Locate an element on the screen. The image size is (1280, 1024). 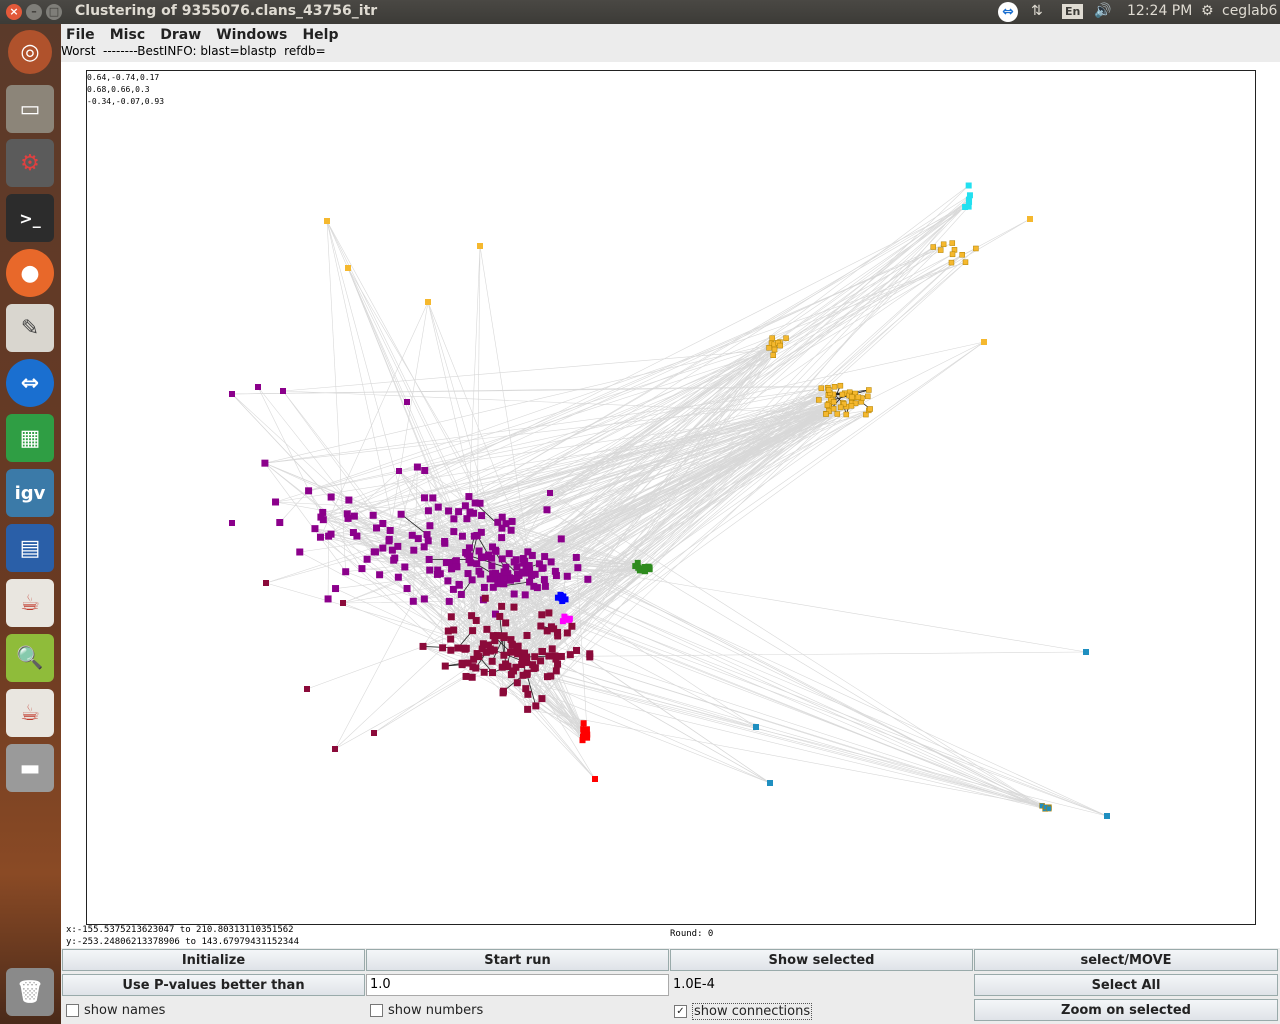
menu-misc: Misc is located at coordinates (127, 35).